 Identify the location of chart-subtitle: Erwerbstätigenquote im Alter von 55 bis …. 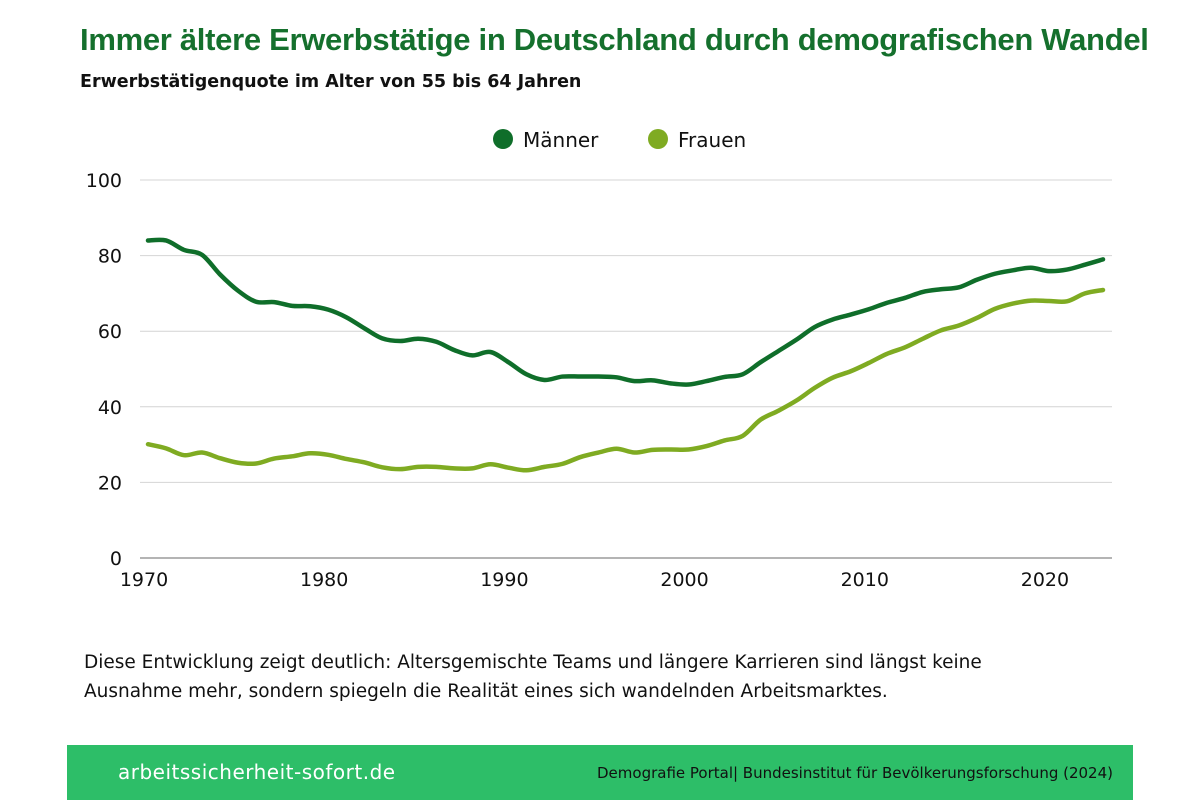
(331, 82).